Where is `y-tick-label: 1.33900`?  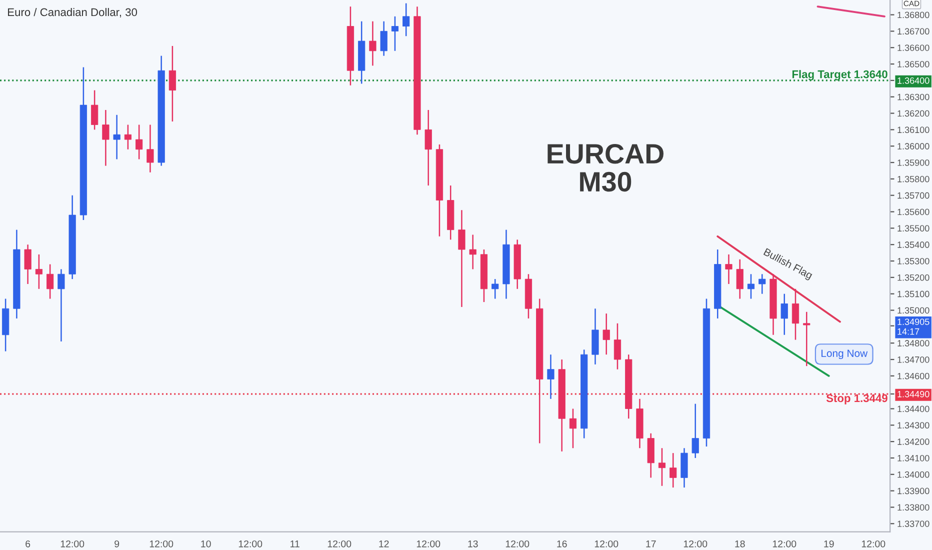 y-tick-label: 1.33900 is located at coordinates (914, 491).